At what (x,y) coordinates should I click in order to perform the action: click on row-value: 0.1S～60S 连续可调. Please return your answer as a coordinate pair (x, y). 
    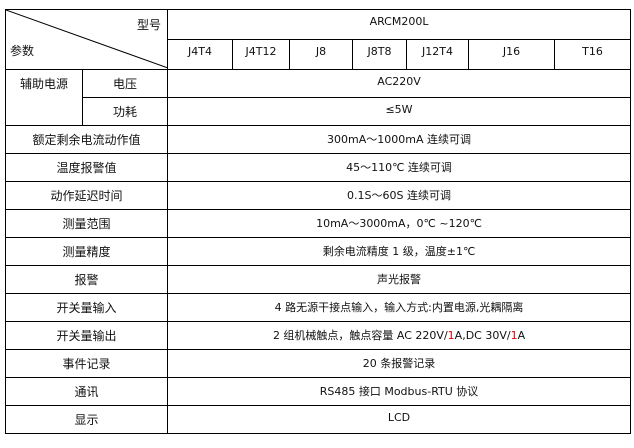
    Looking at the image, I should click on (399, 195).